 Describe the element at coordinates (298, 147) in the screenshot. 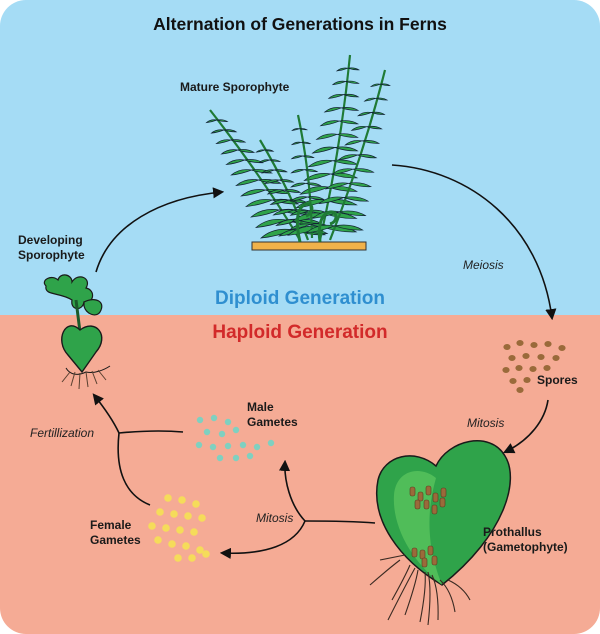

I see `fern-frond` at that location.